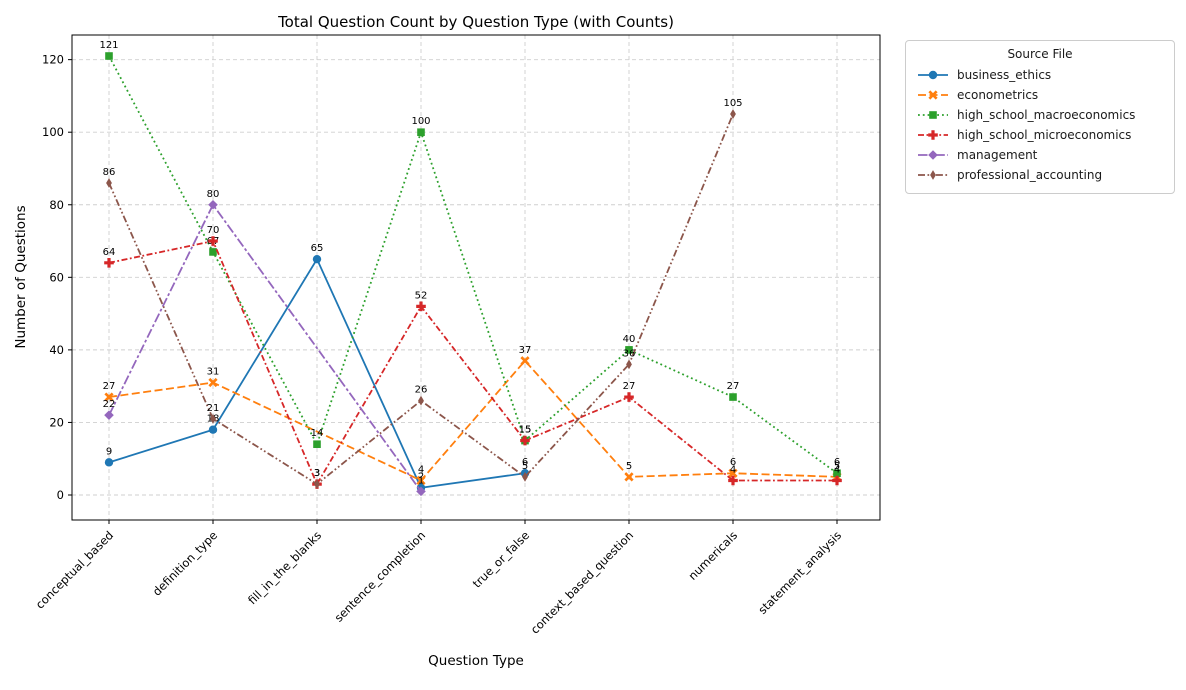 The image size is (1186, 690). Describe the element at coordinates (1040, 155) in the screenshot. I see `legend-item-management: management` at that location.